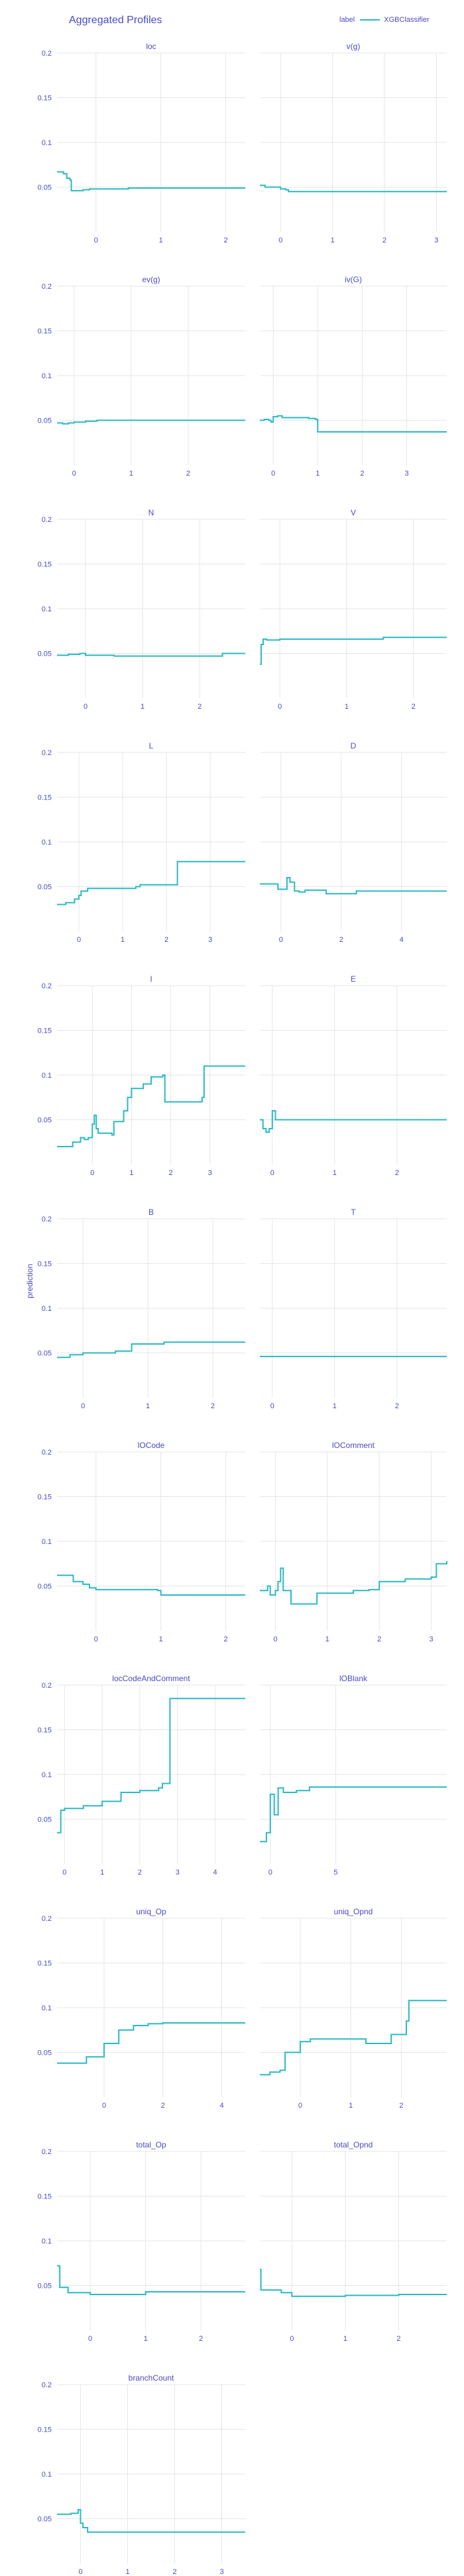  I want to click on subplot-title: V, so click(353, 512).